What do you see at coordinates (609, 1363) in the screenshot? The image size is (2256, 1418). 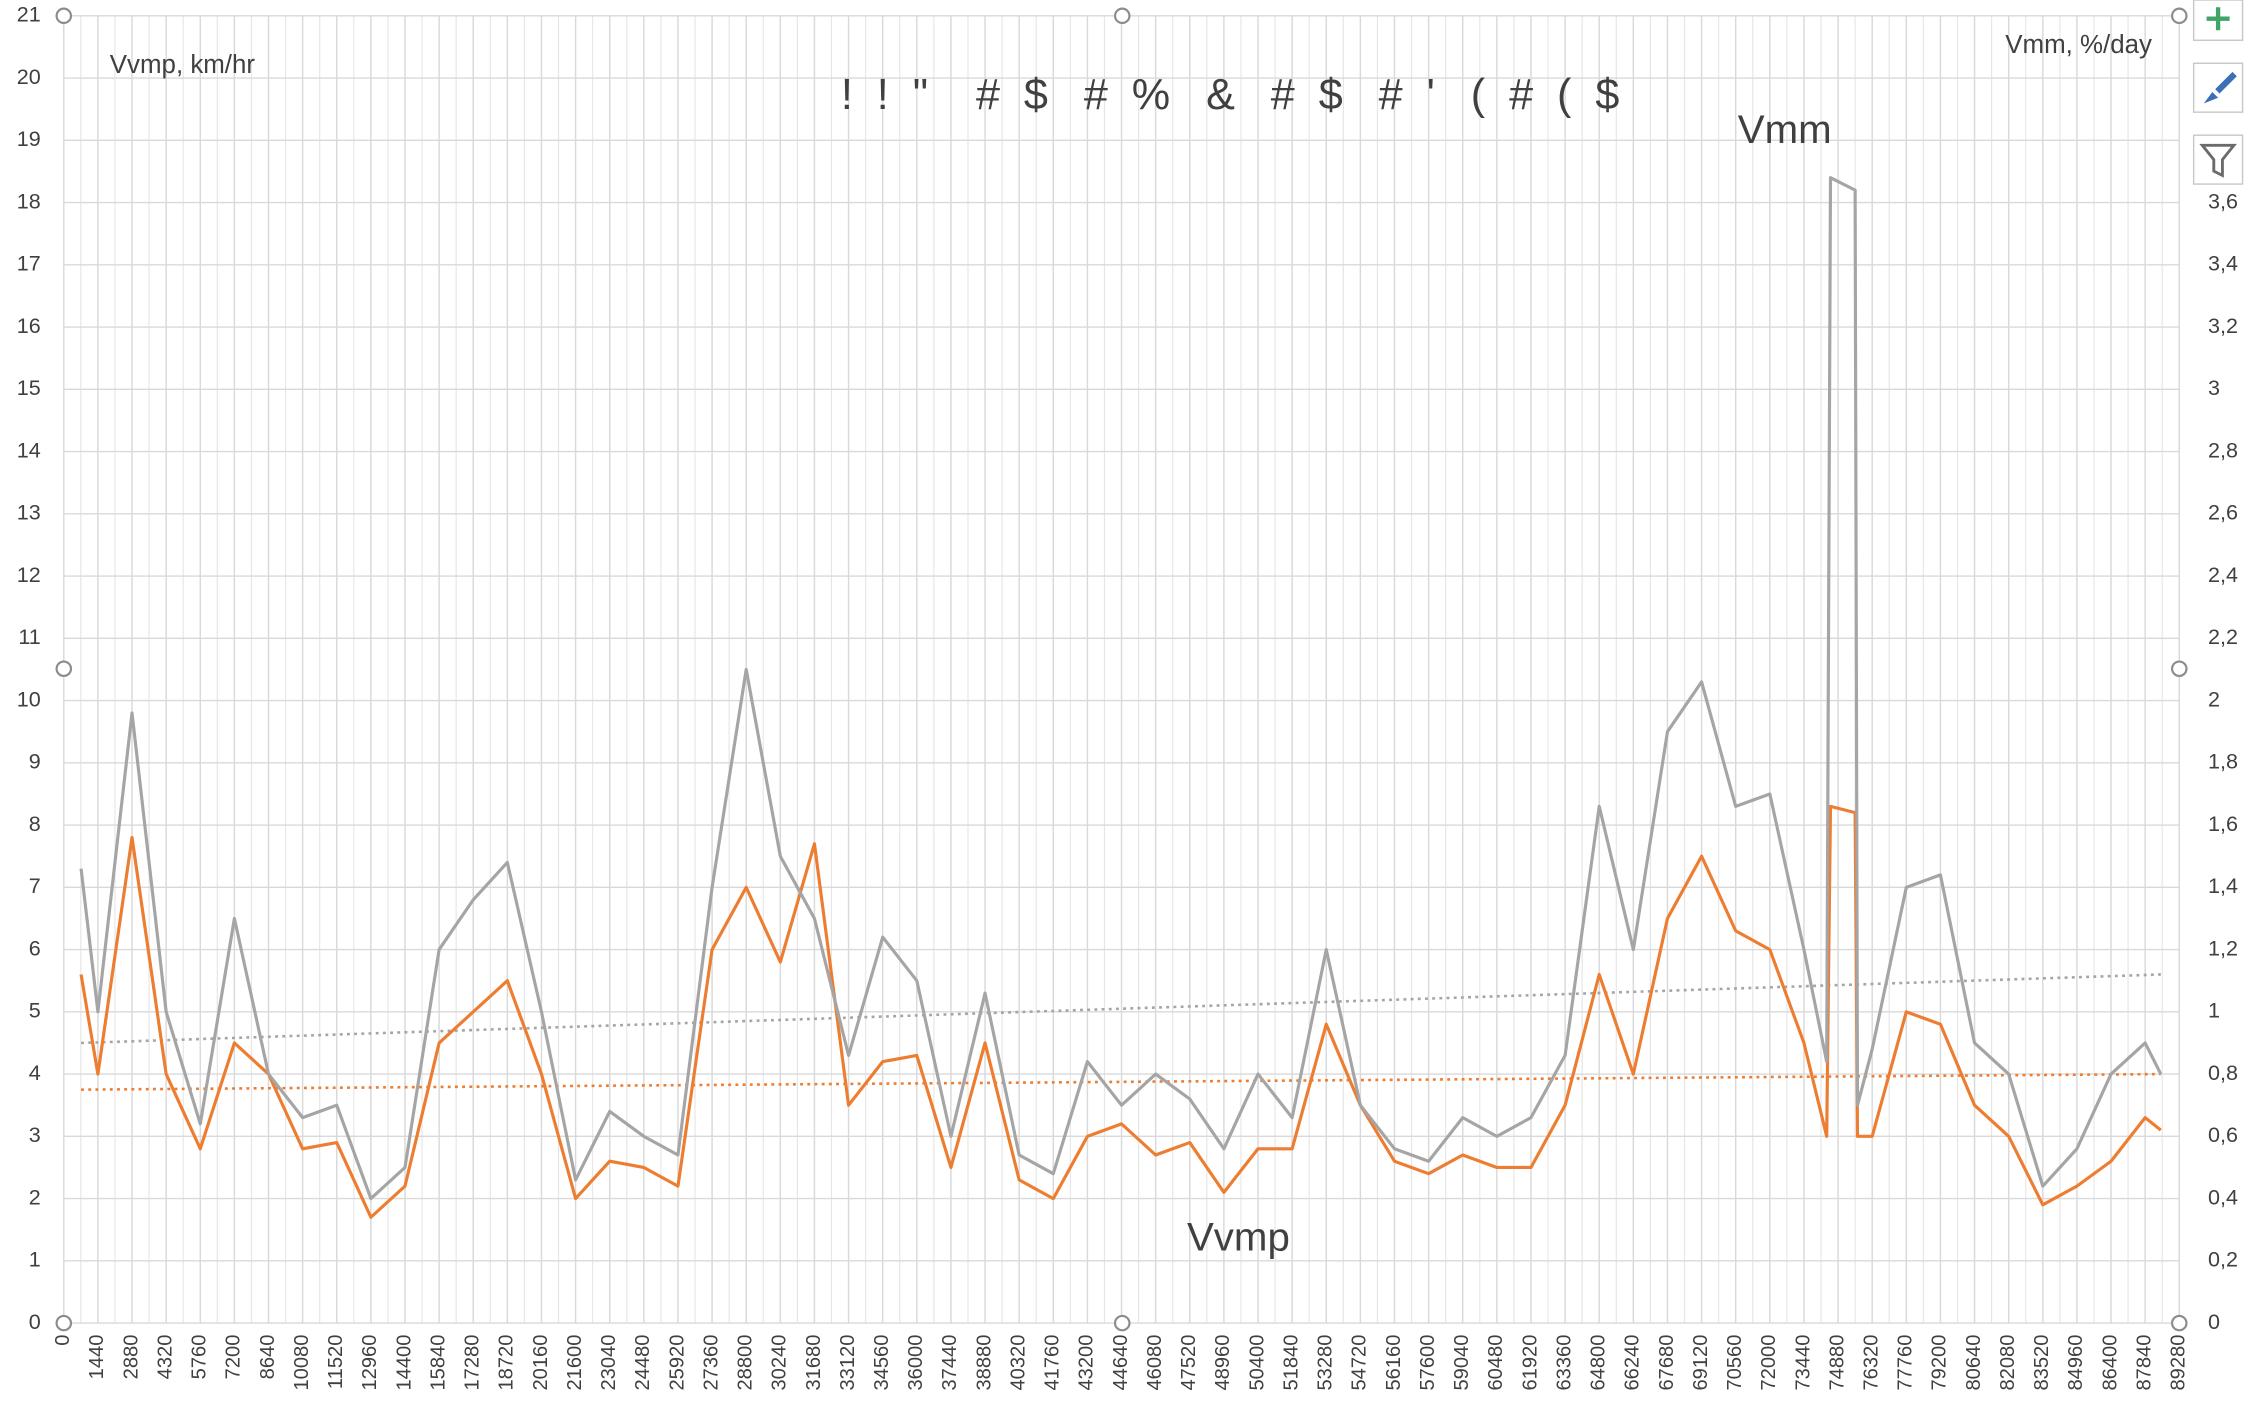 I see `x-tick-label: 23040` at bounding box center [609, 1363].